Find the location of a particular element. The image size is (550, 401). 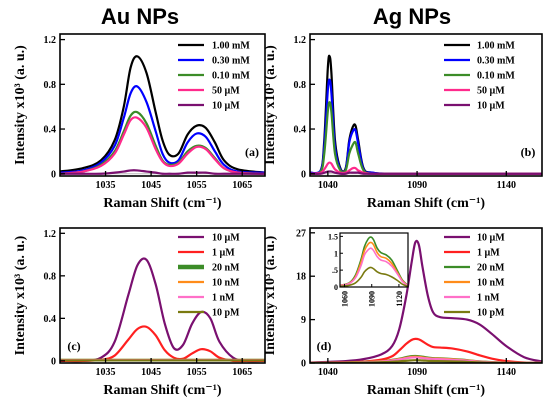

y-tick-label: 27 is located at coordinates (301, 233).